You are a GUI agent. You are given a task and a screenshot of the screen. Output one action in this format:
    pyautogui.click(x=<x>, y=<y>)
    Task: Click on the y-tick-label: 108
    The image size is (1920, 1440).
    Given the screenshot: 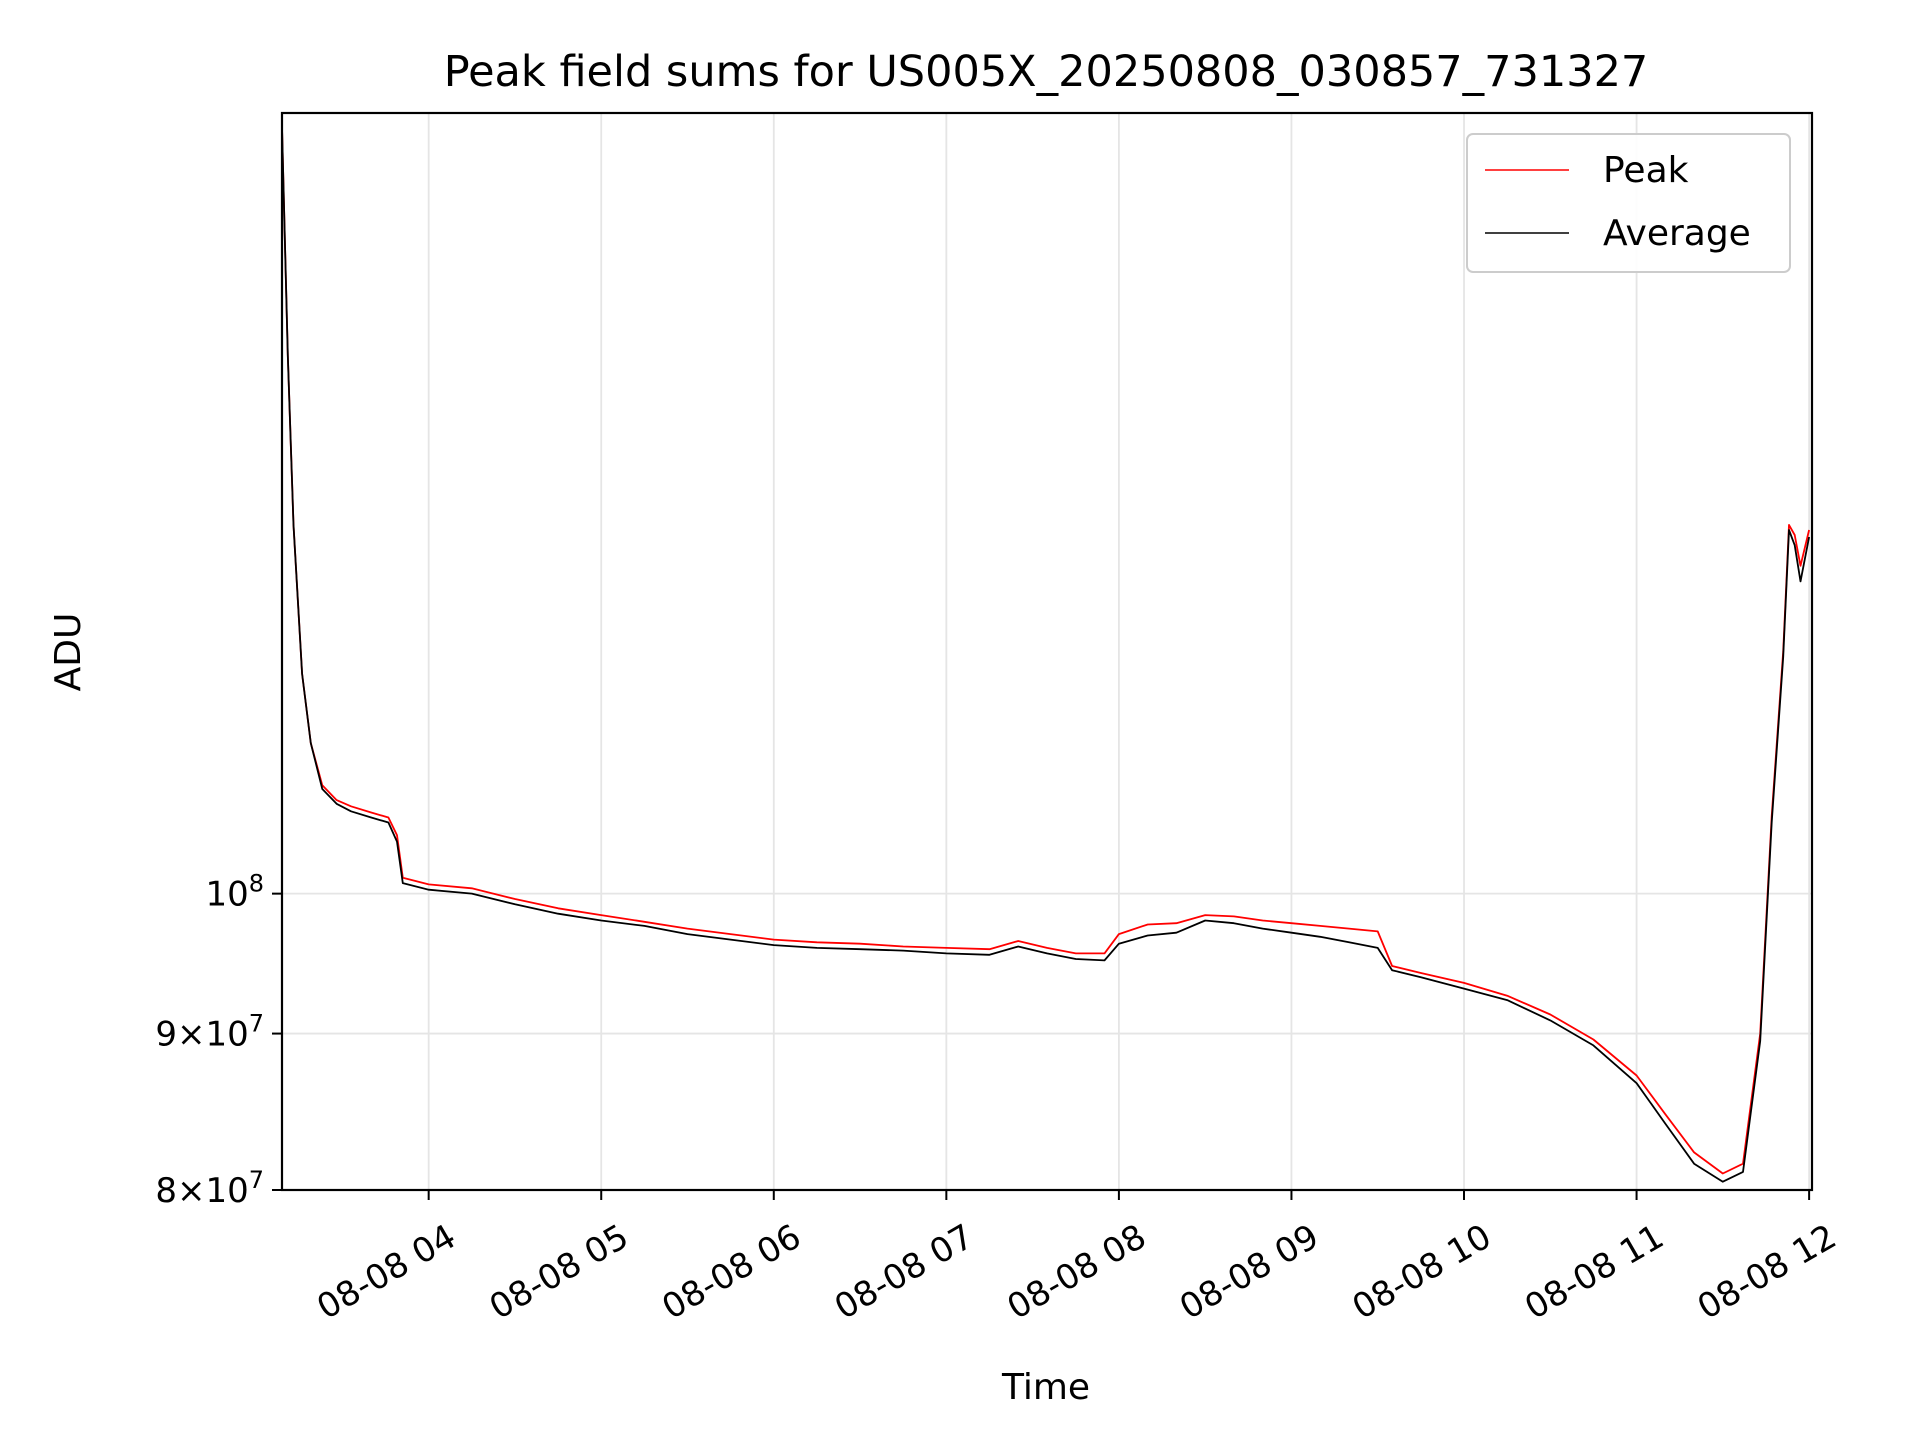 What is the action you would take?
    pyautogui.click(x=234, y=892)
    